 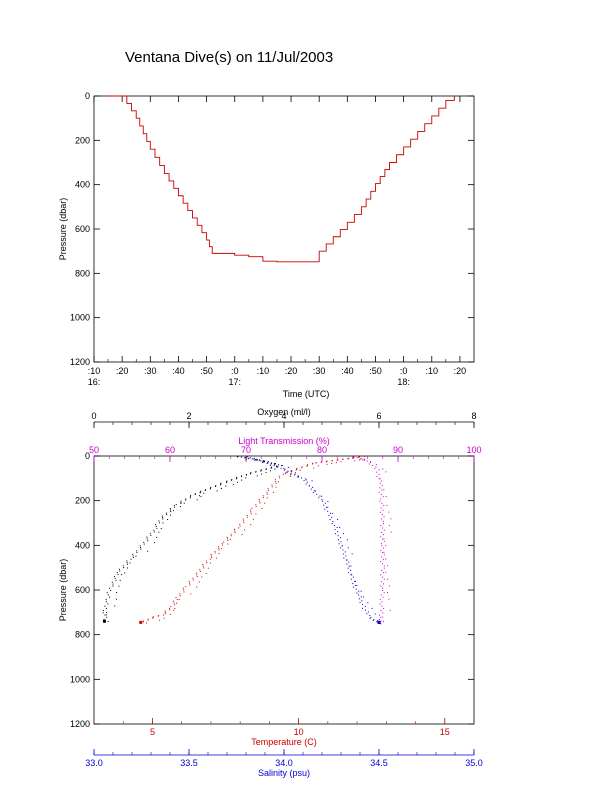 What do you see at coordinates (82, 545) in the screenshot?
I see `panel2-ytick-label: 400` at bounding box center [82, 545].